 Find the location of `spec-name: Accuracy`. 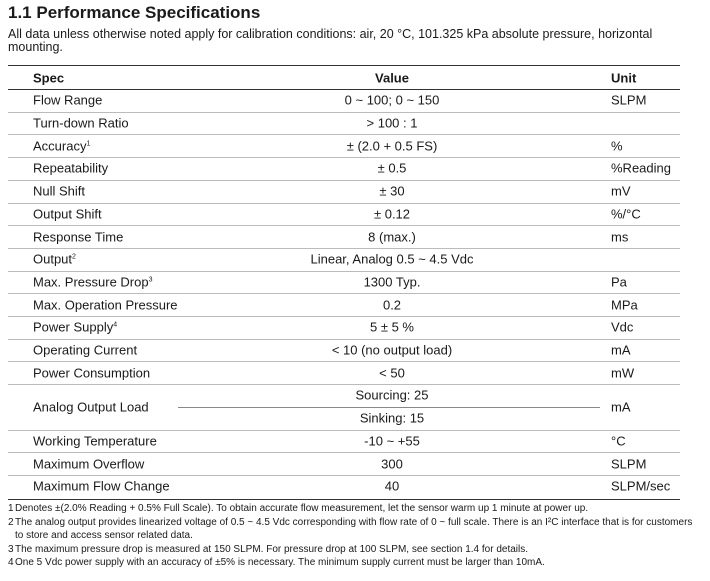

spec-name: Accuracy is located at coordinates (60, 146).